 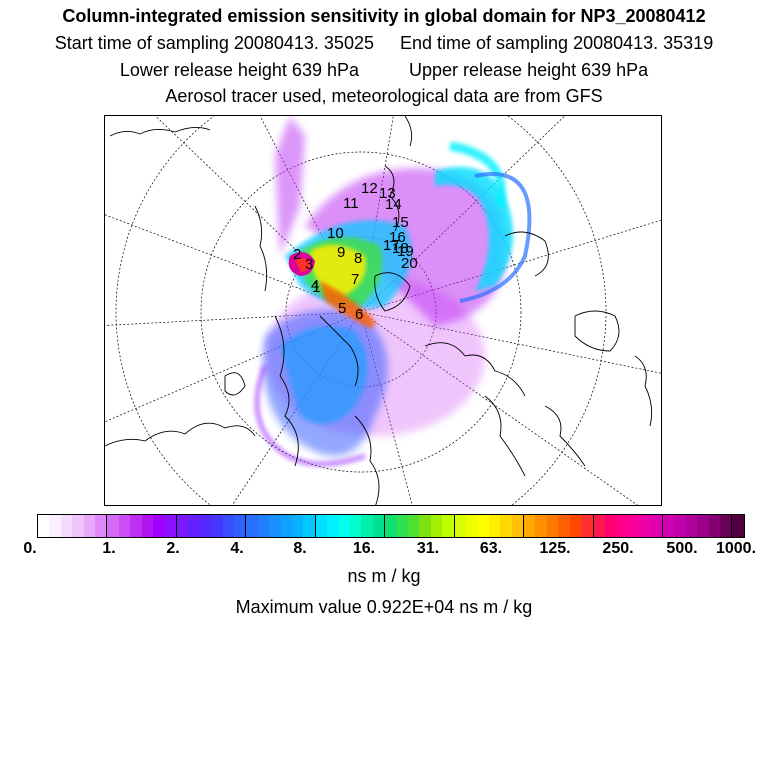 What do you see at coordinates (335, 233) in the screenshot?
I see `trajectory-label: 10` at bounding box center [335, 233].